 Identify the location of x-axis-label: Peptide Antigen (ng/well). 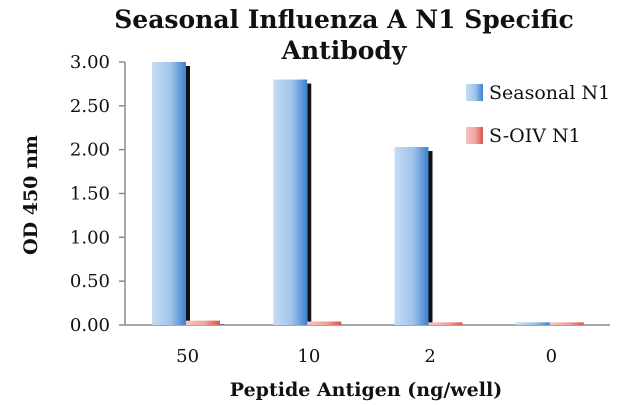
(366, 390).